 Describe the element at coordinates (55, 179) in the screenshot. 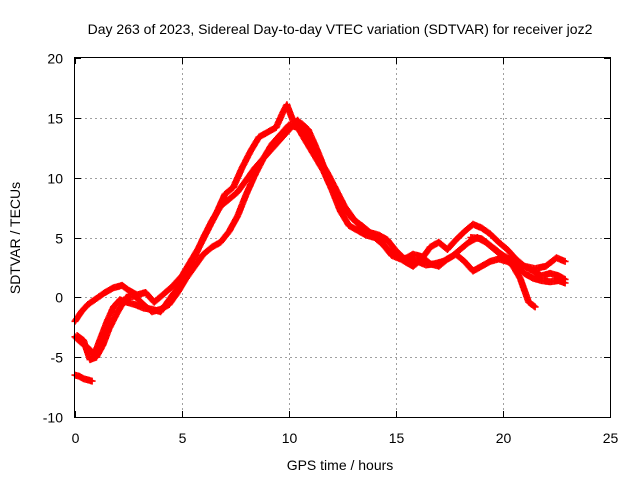

I see `y-tick-label: 10` at that location.